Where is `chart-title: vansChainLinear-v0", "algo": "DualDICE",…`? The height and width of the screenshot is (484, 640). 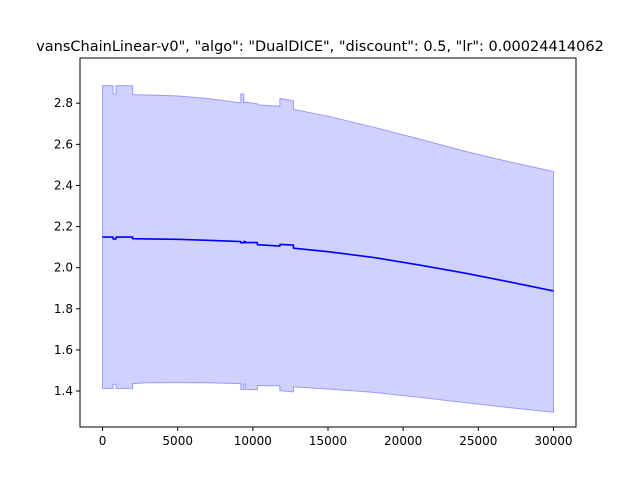 chart-title: vansChainLinear-v0", "algo": "DualDICE",… is located at coordinates (320, 47).